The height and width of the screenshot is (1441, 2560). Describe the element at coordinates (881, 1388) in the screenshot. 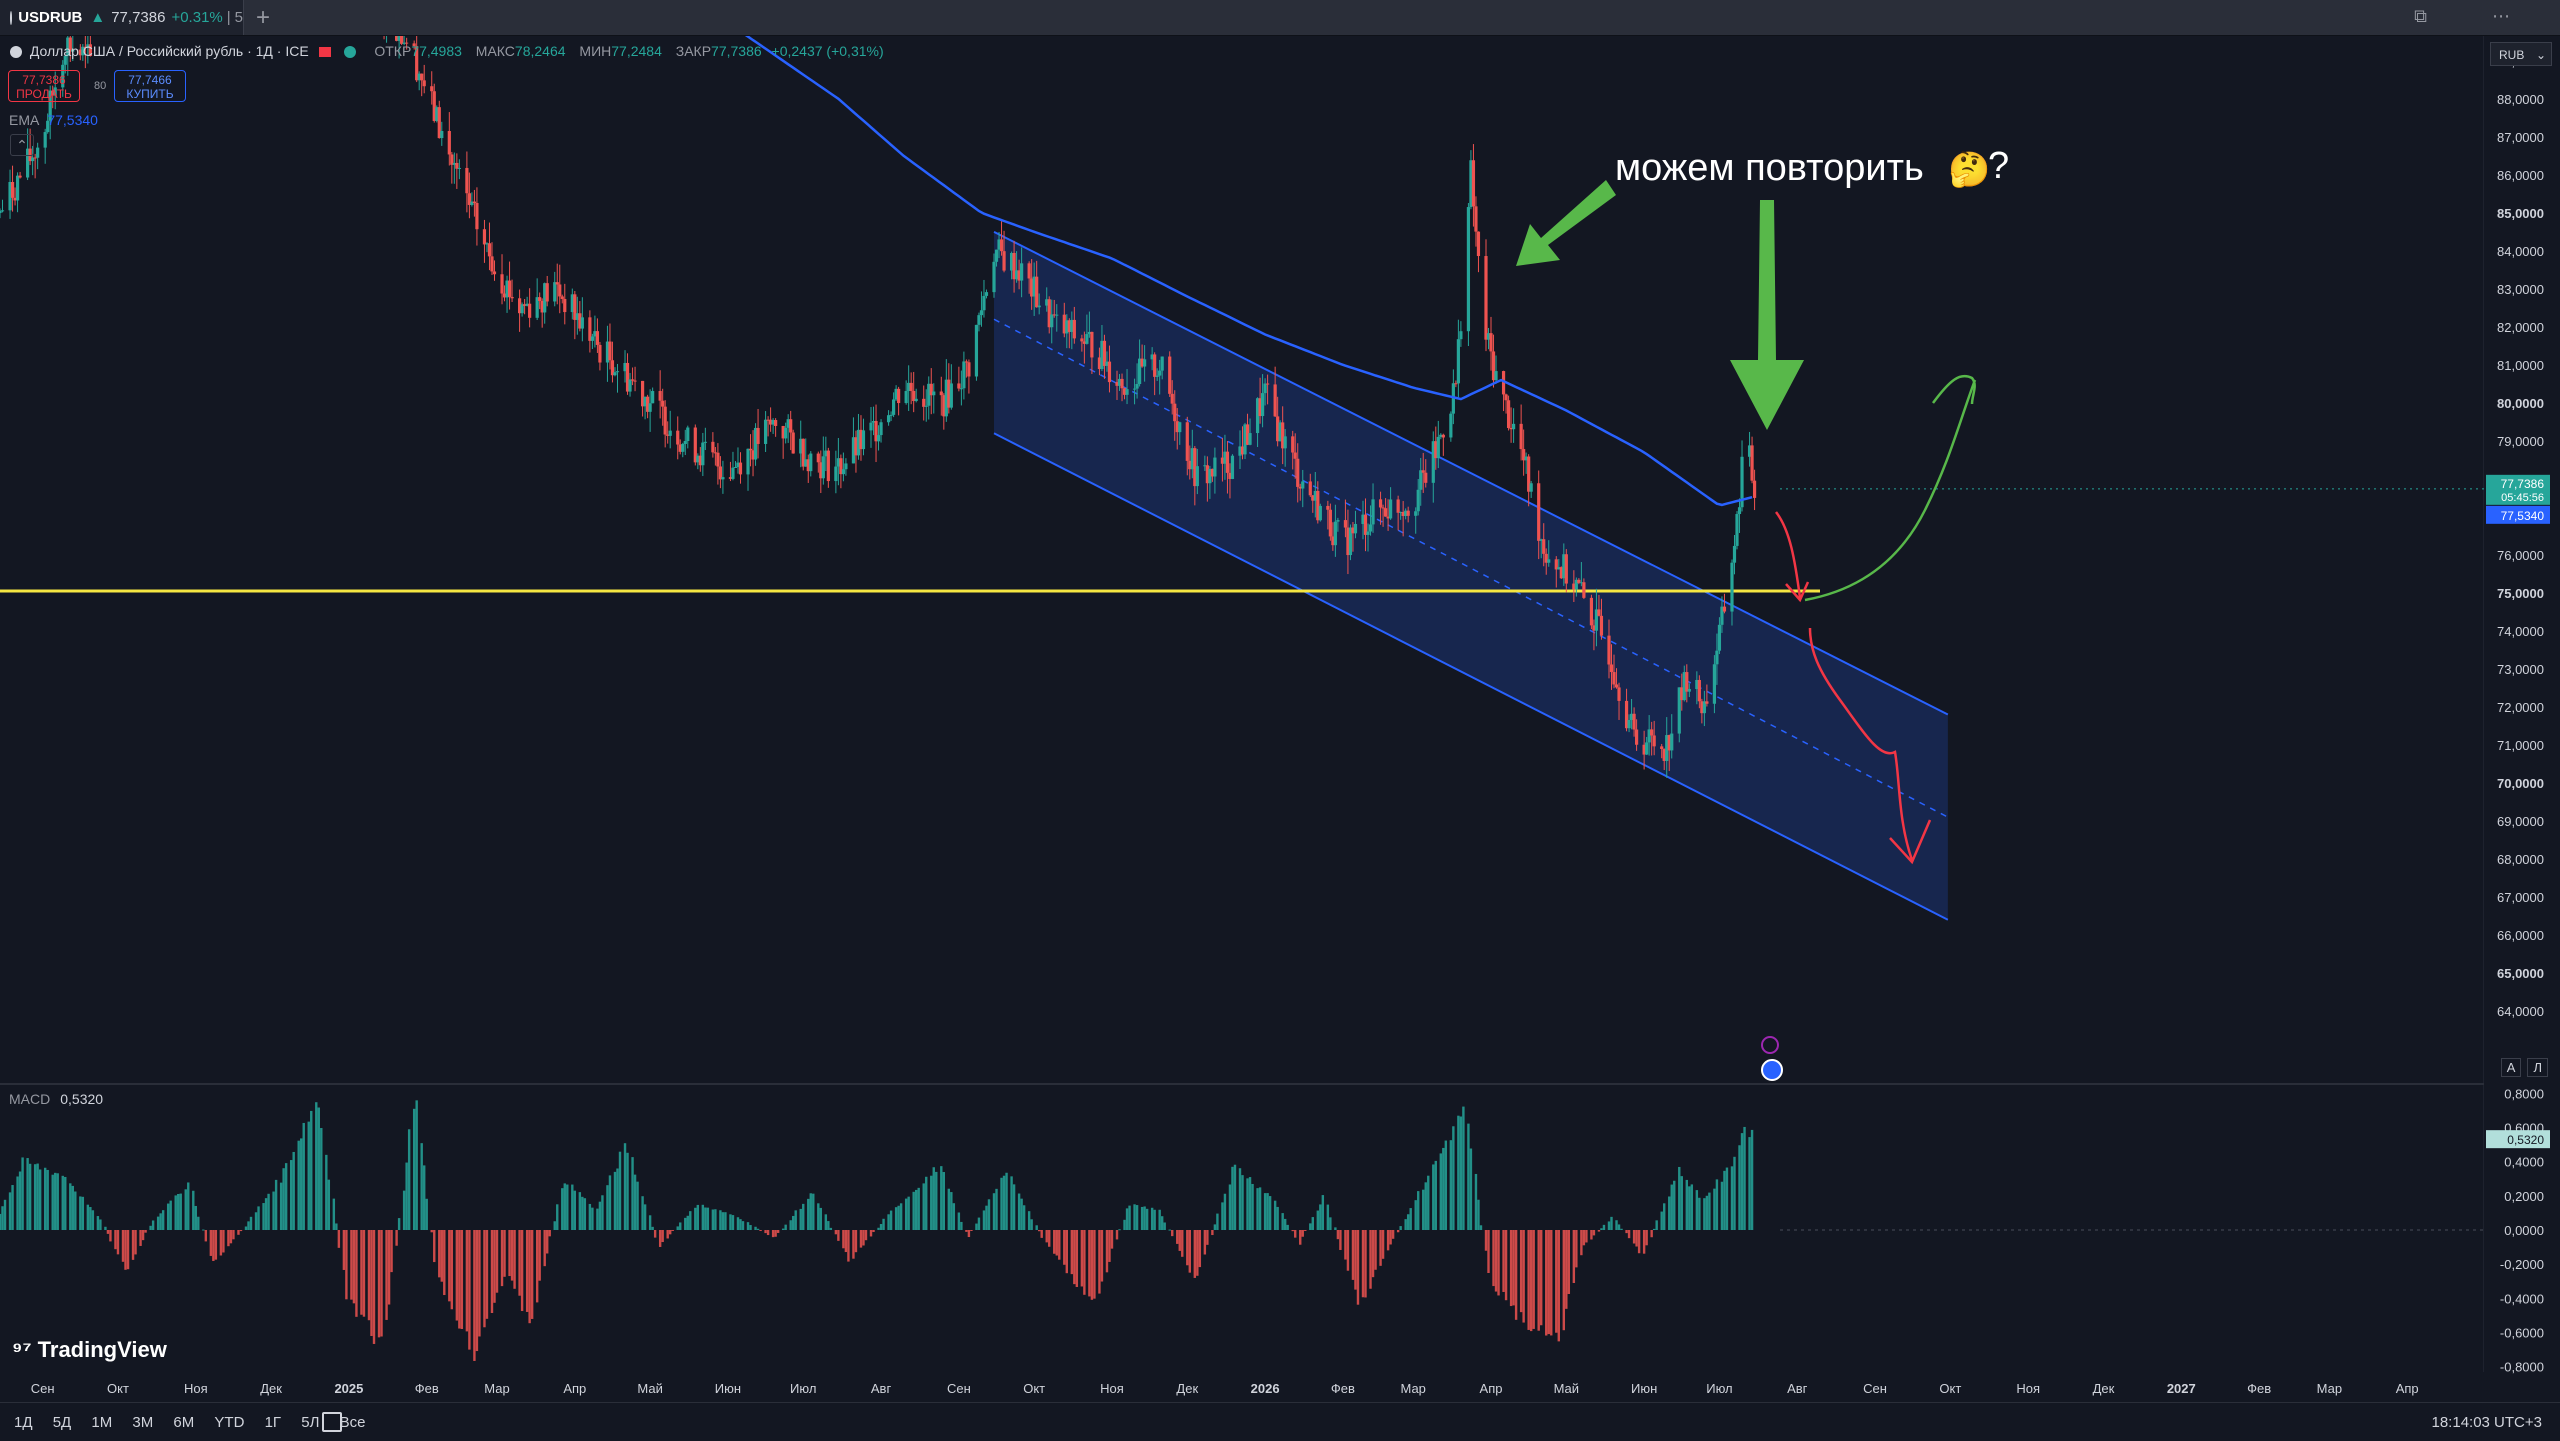

I see `time-tick-label: Авг` at that location.